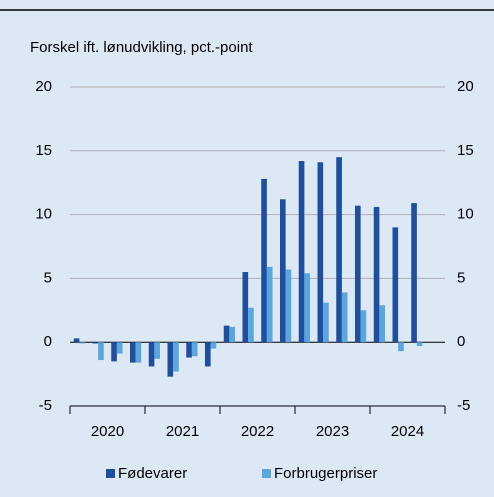 This screenshot has width=494, height=497. Describe the element at coordinates (461, 341) in the screenshot. I see `y2-tick-label: 0` at that location.